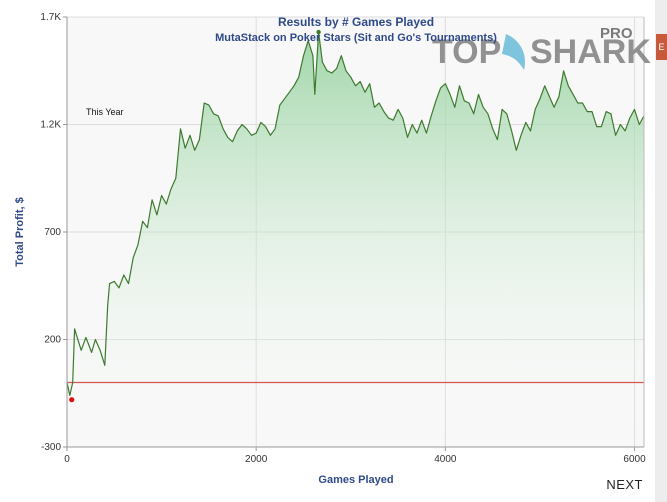 This screenshot has height=502, width=667. Describe the element at coordinates (661, 251) in the screenshot. I see `right-edge-strip` at that location.